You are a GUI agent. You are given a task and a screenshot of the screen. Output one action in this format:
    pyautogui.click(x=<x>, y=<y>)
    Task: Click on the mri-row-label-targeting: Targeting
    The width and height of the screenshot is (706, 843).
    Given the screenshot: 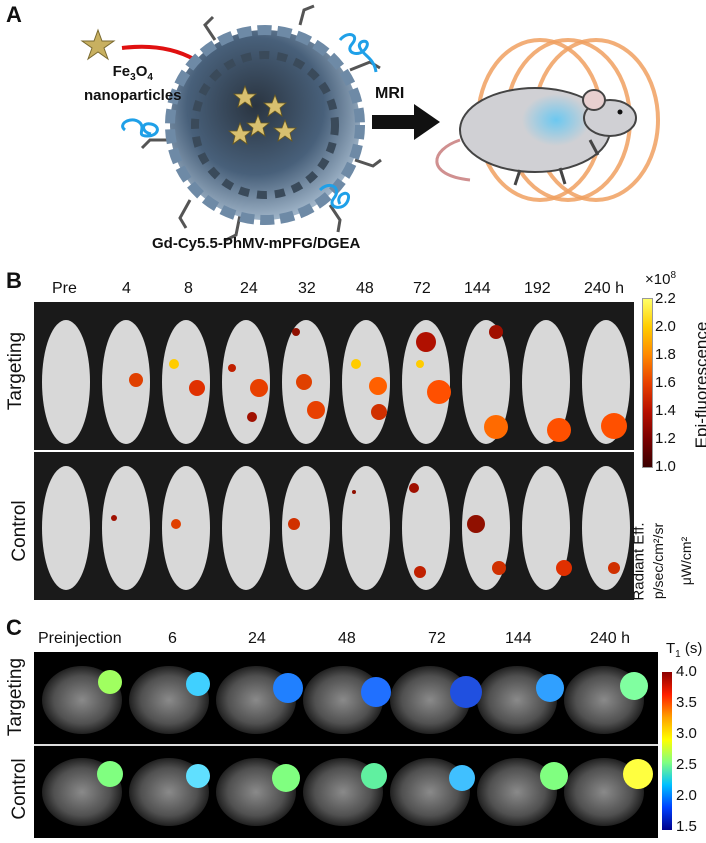 What is the action you would take?
    pyautogui.click(x=15, y=697)
    